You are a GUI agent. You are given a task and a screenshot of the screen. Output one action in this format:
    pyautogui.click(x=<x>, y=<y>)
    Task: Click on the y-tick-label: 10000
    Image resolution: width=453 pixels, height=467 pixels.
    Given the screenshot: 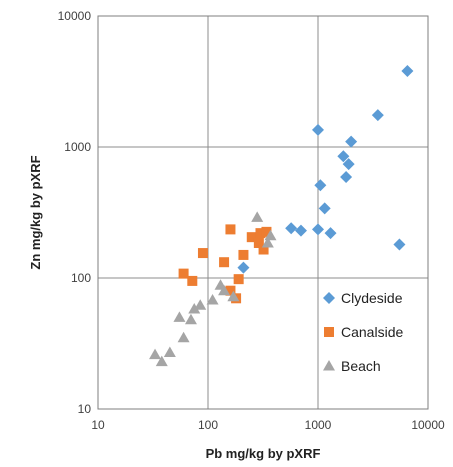 What is the action you would take?
    pyautogui.click(x=75, y=16)
    